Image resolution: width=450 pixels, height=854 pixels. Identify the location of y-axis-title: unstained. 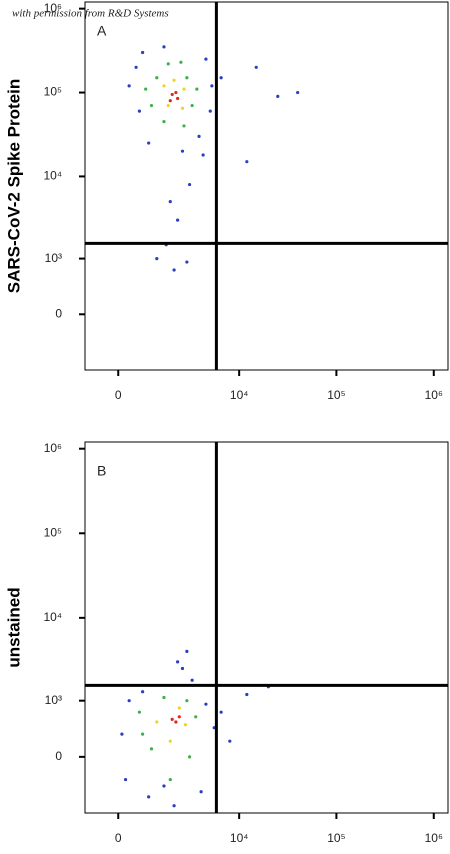
(13, 627).